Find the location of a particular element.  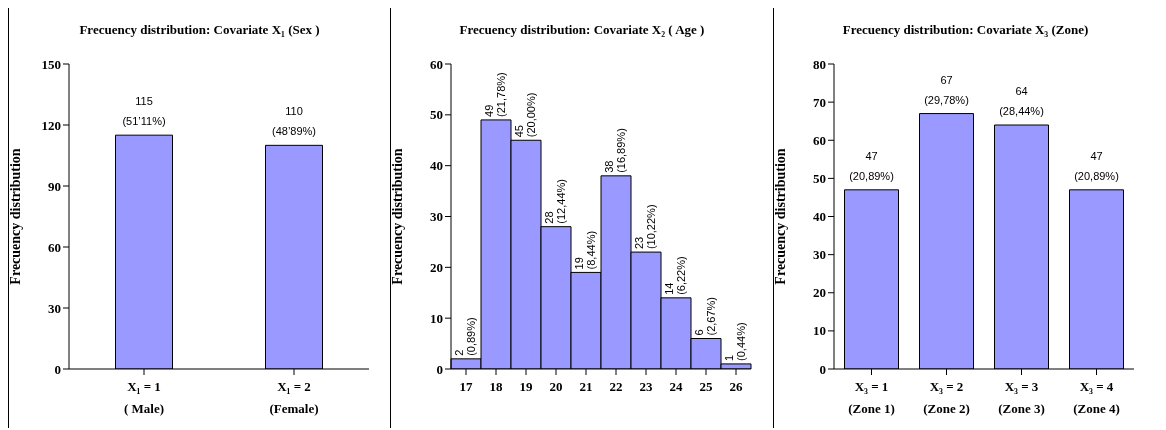

data-label: 45 (20,00%) is located at coordinates (525, 115).